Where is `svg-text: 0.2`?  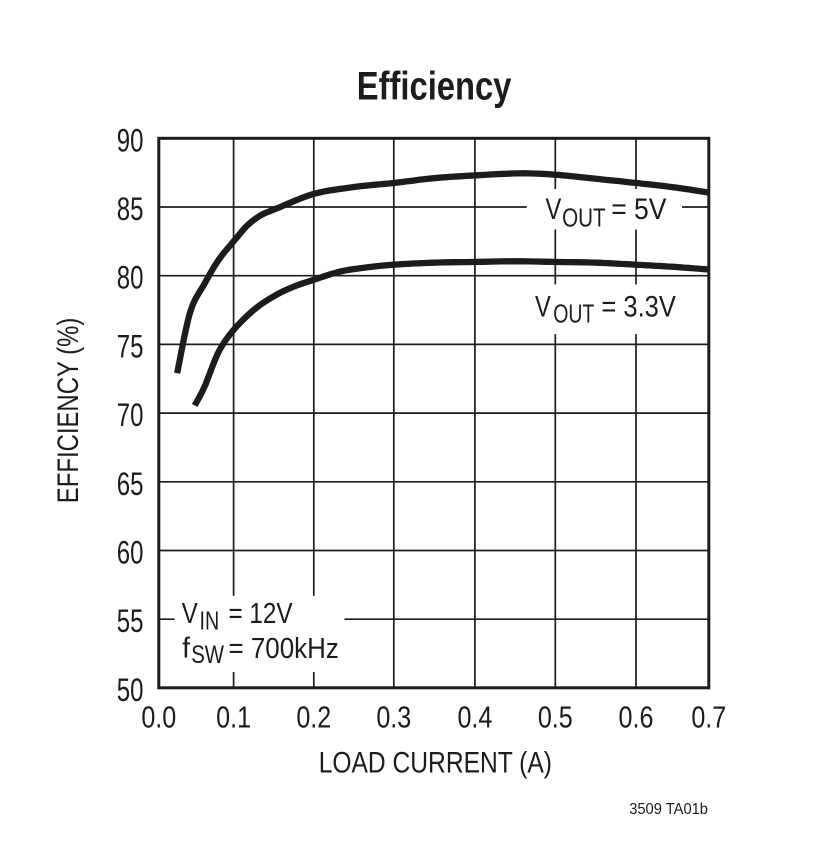
svg-text: 0.2 is located at coordinates (313, 717).